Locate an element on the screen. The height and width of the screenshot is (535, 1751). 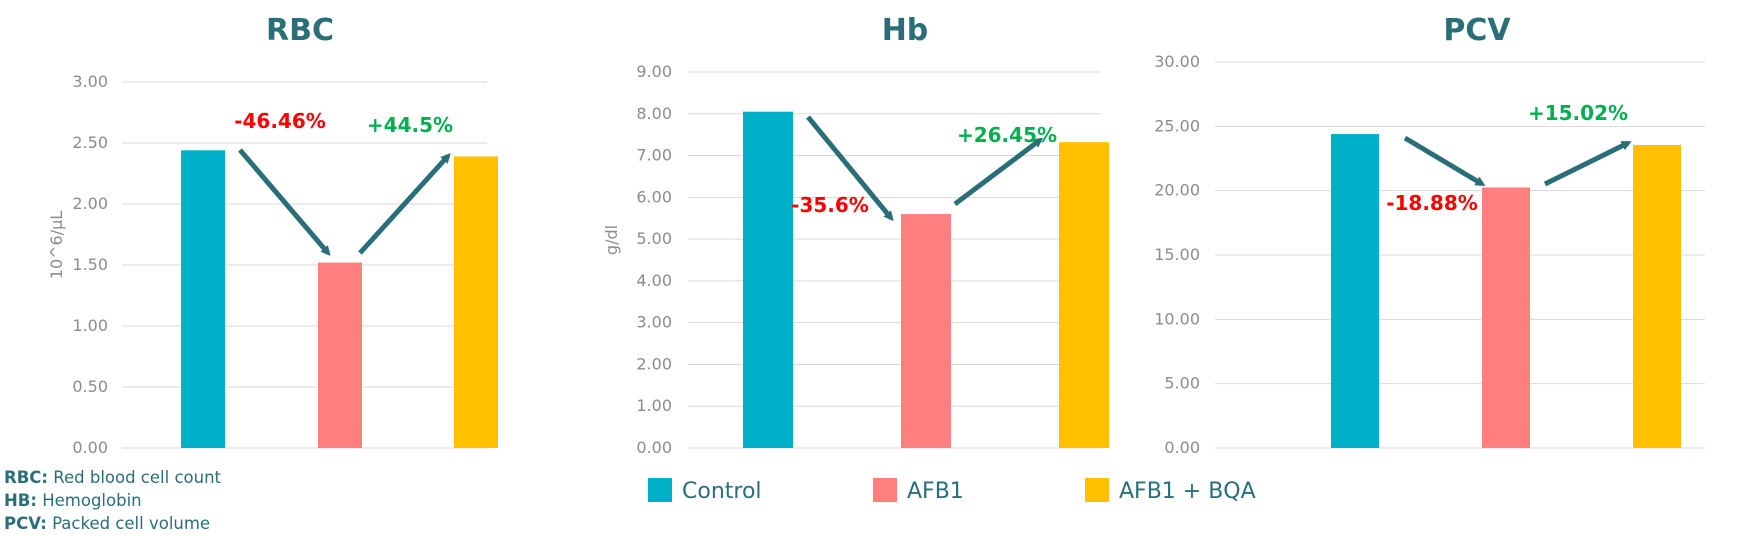
y-tick-label: 25.00 is located at coordinates (1177, 125).